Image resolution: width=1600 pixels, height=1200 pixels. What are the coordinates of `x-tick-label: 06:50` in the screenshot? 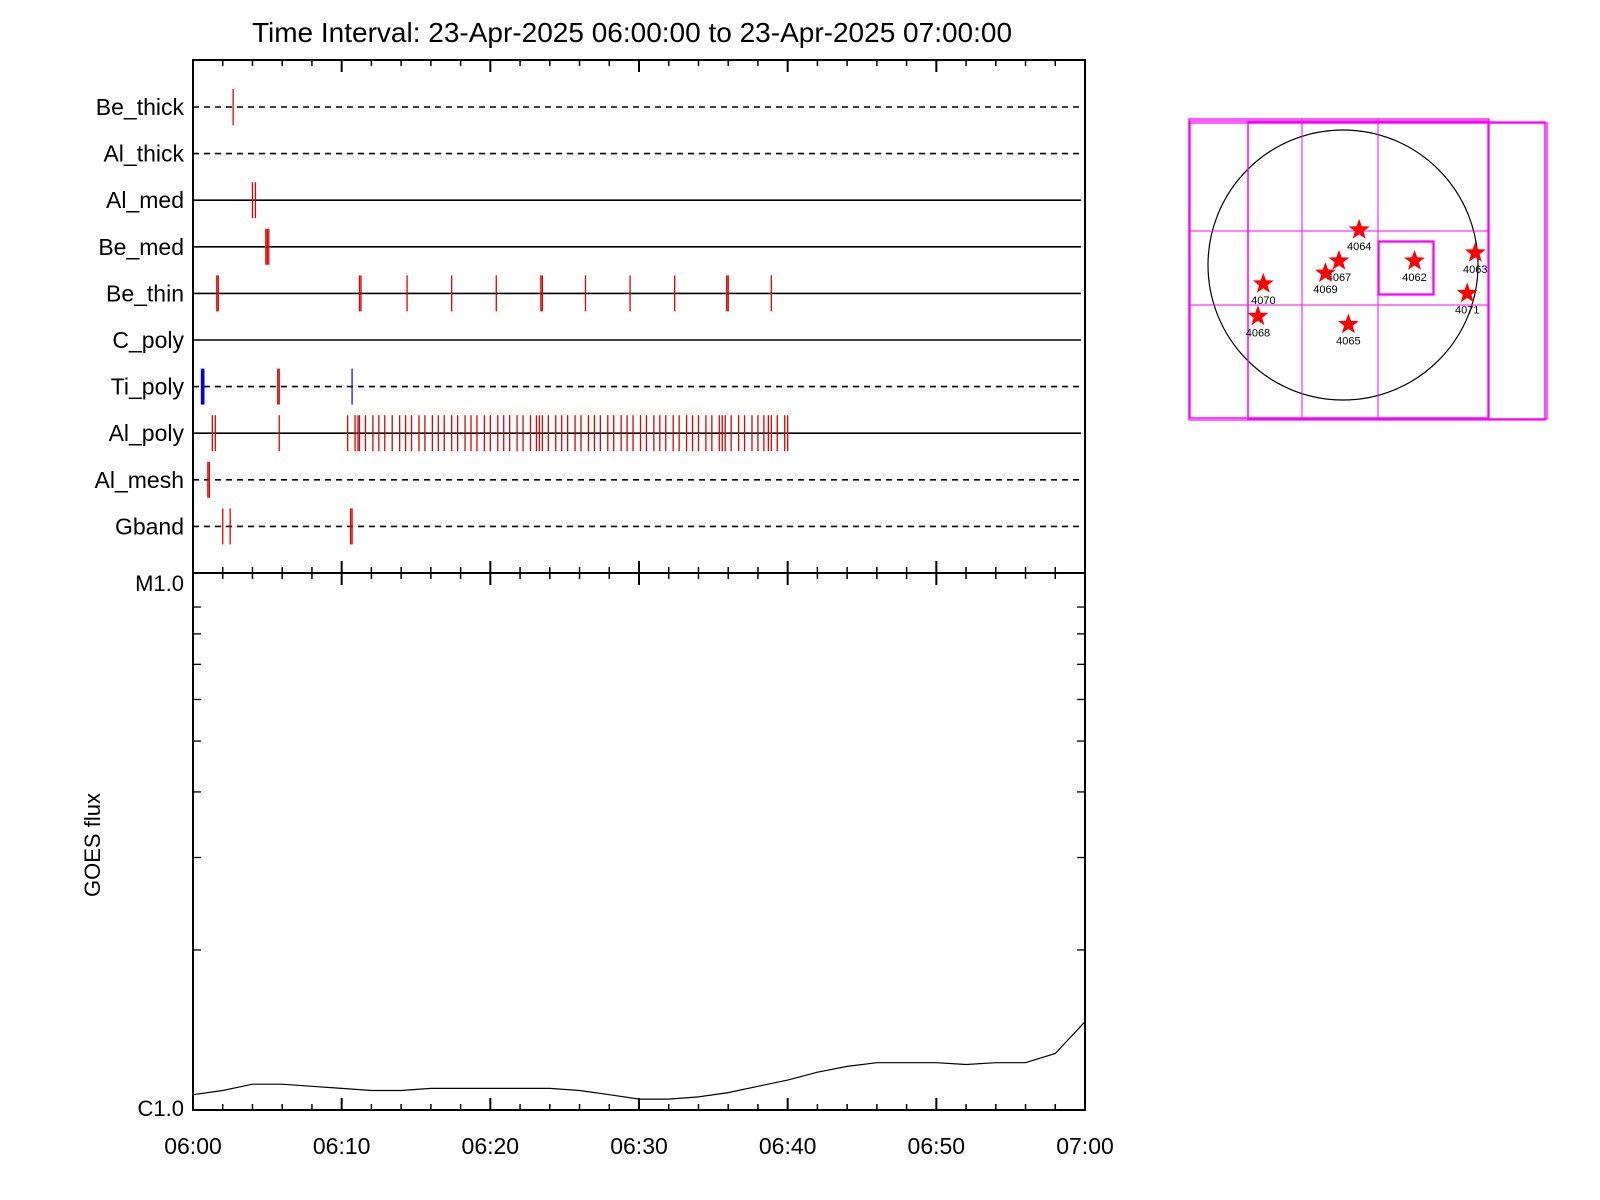 It's located at (937, 1146).